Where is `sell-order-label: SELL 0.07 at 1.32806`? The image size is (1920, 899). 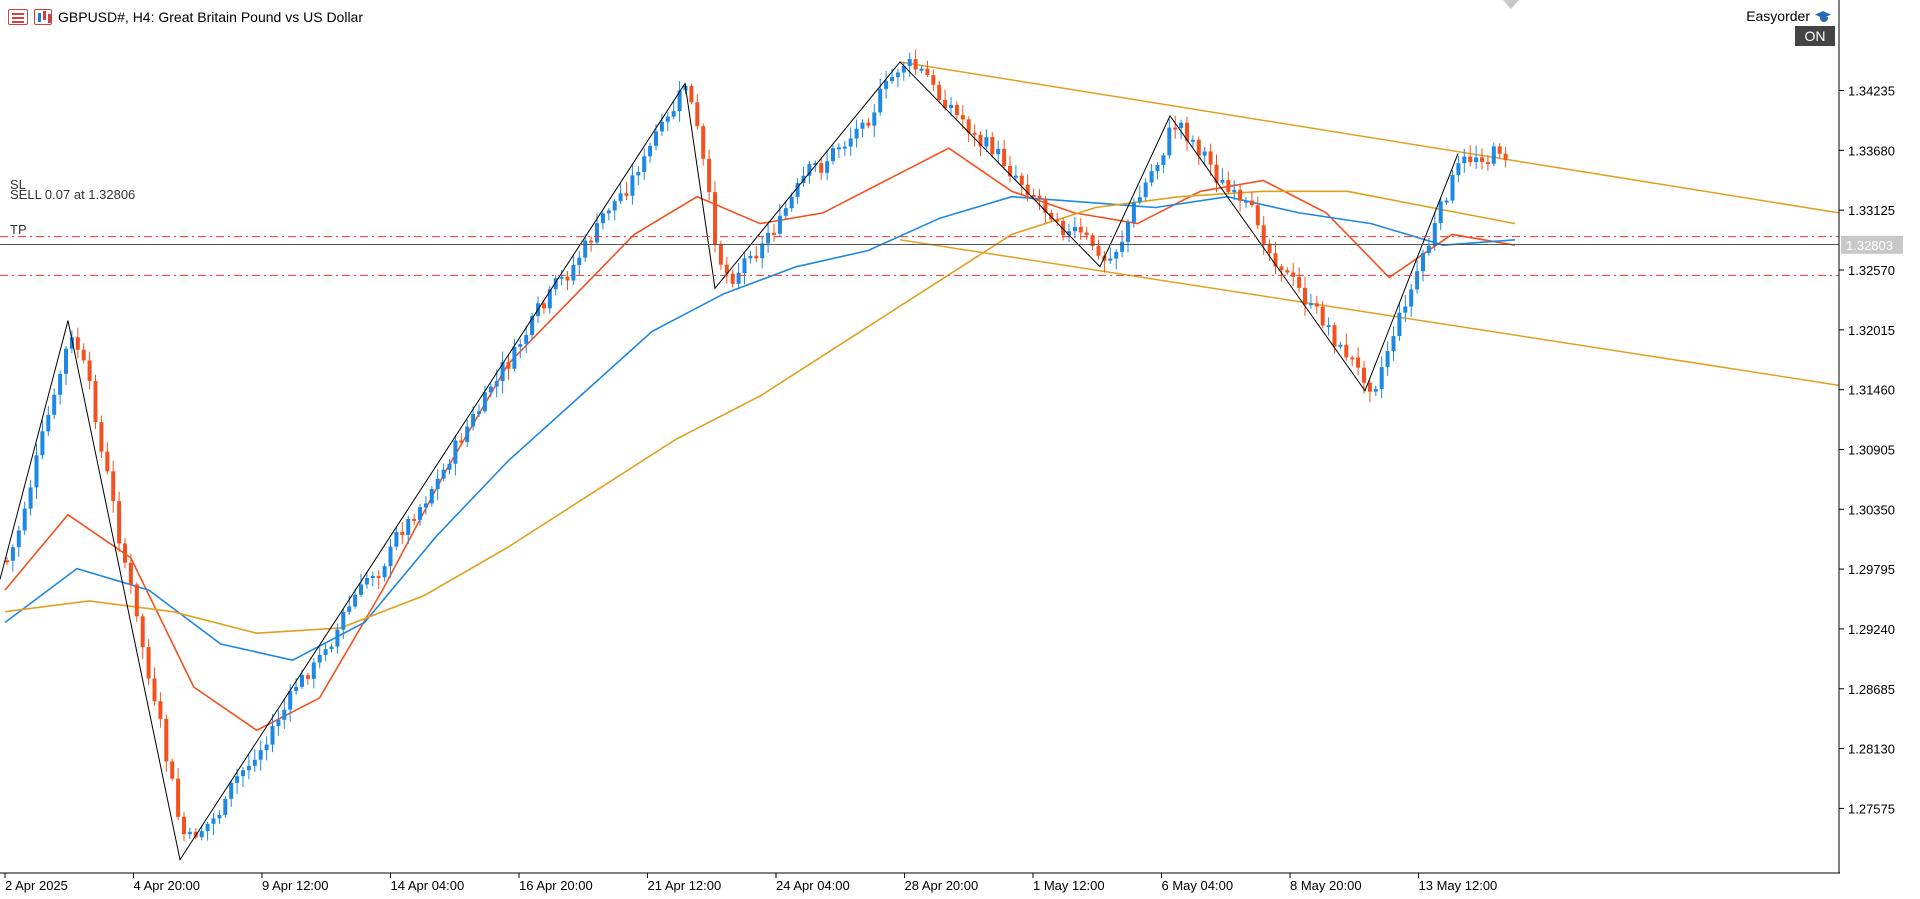
sell-order-label: SELL 0.07 at 1.32806 is located at coordinates (72, 194).